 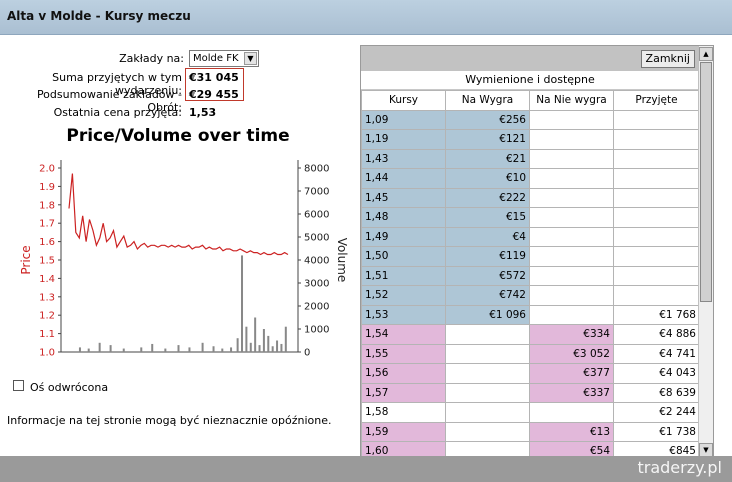 What do you see at coordinates (214, 94) in the screenshot?
I see `podsumowanie-value: €29 455` at bounding box center [214, 94].